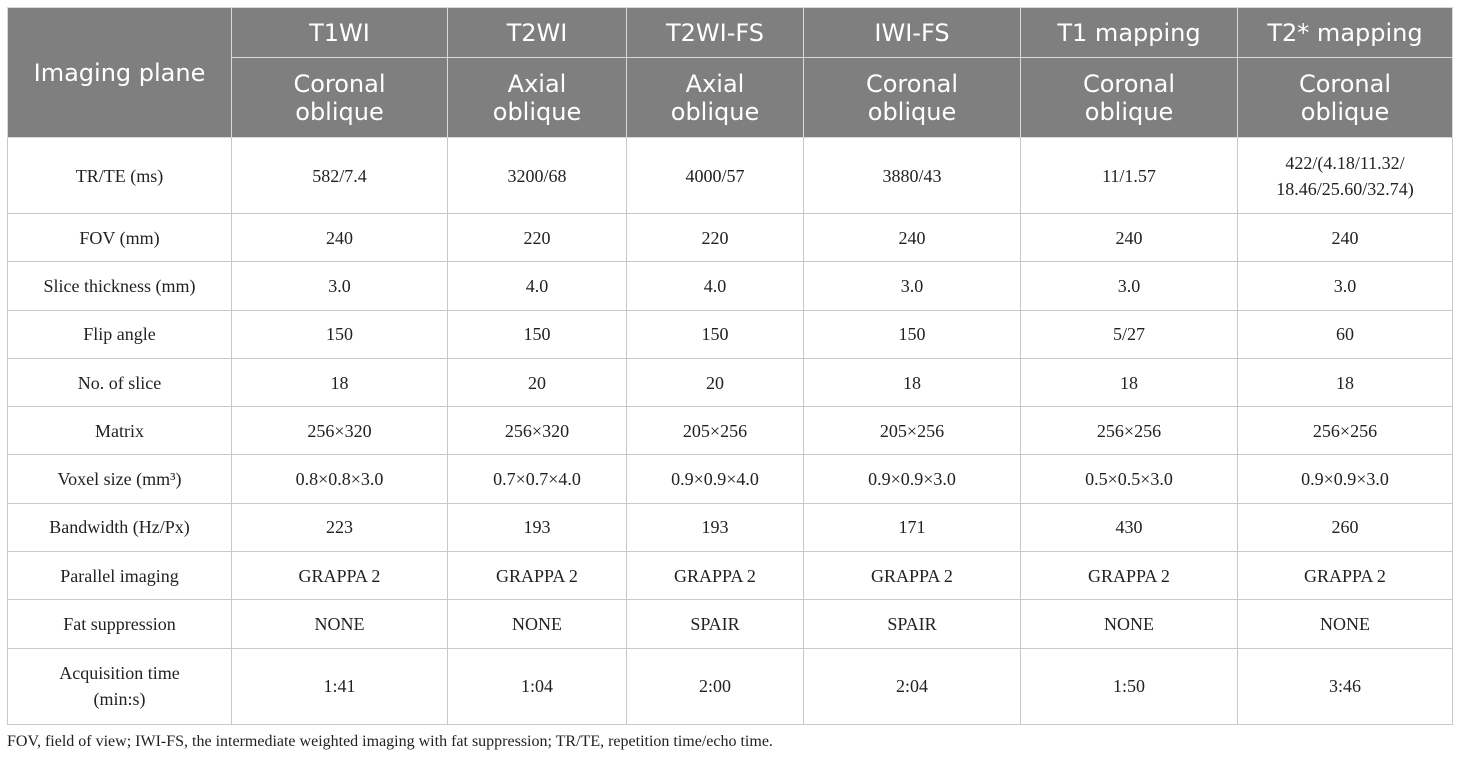 This screenshot has width=1460, height=761. I want to click on imaging-plane-line: Axial, so click(715, 83).